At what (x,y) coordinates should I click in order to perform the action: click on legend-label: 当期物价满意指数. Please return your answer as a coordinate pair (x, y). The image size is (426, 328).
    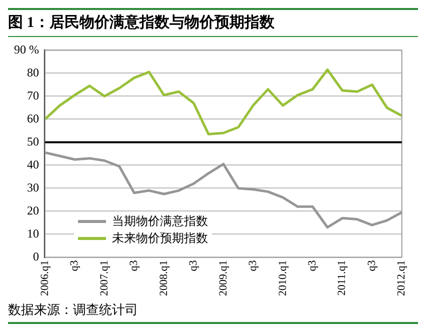
    Looking at the image, I should click on (160, 221).